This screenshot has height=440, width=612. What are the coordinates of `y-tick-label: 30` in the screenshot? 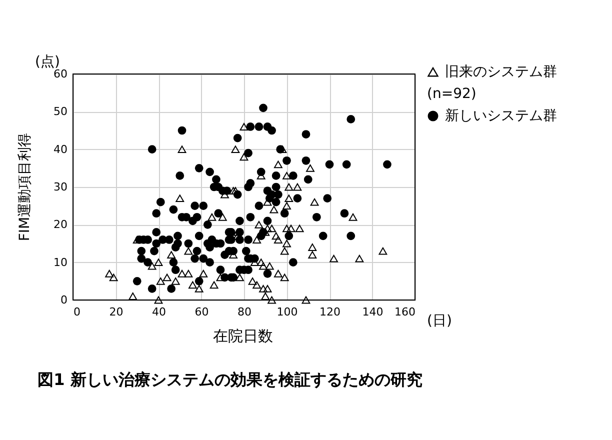 It's located at (61, 187).